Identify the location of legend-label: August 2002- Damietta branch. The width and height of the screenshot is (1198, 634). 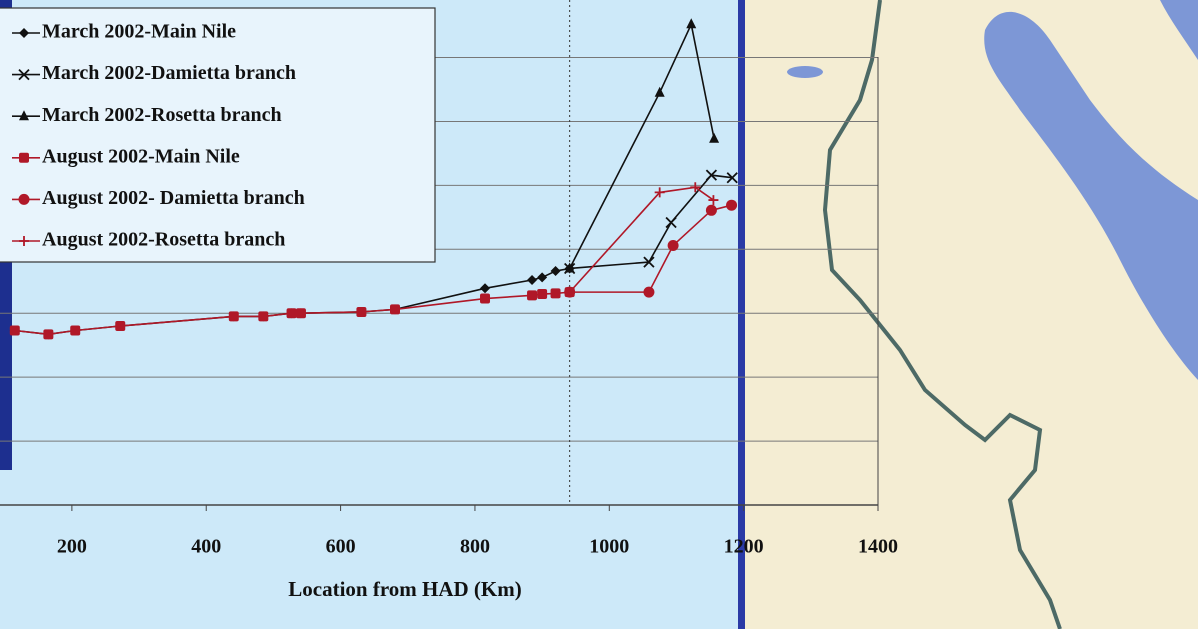
(173, 198).